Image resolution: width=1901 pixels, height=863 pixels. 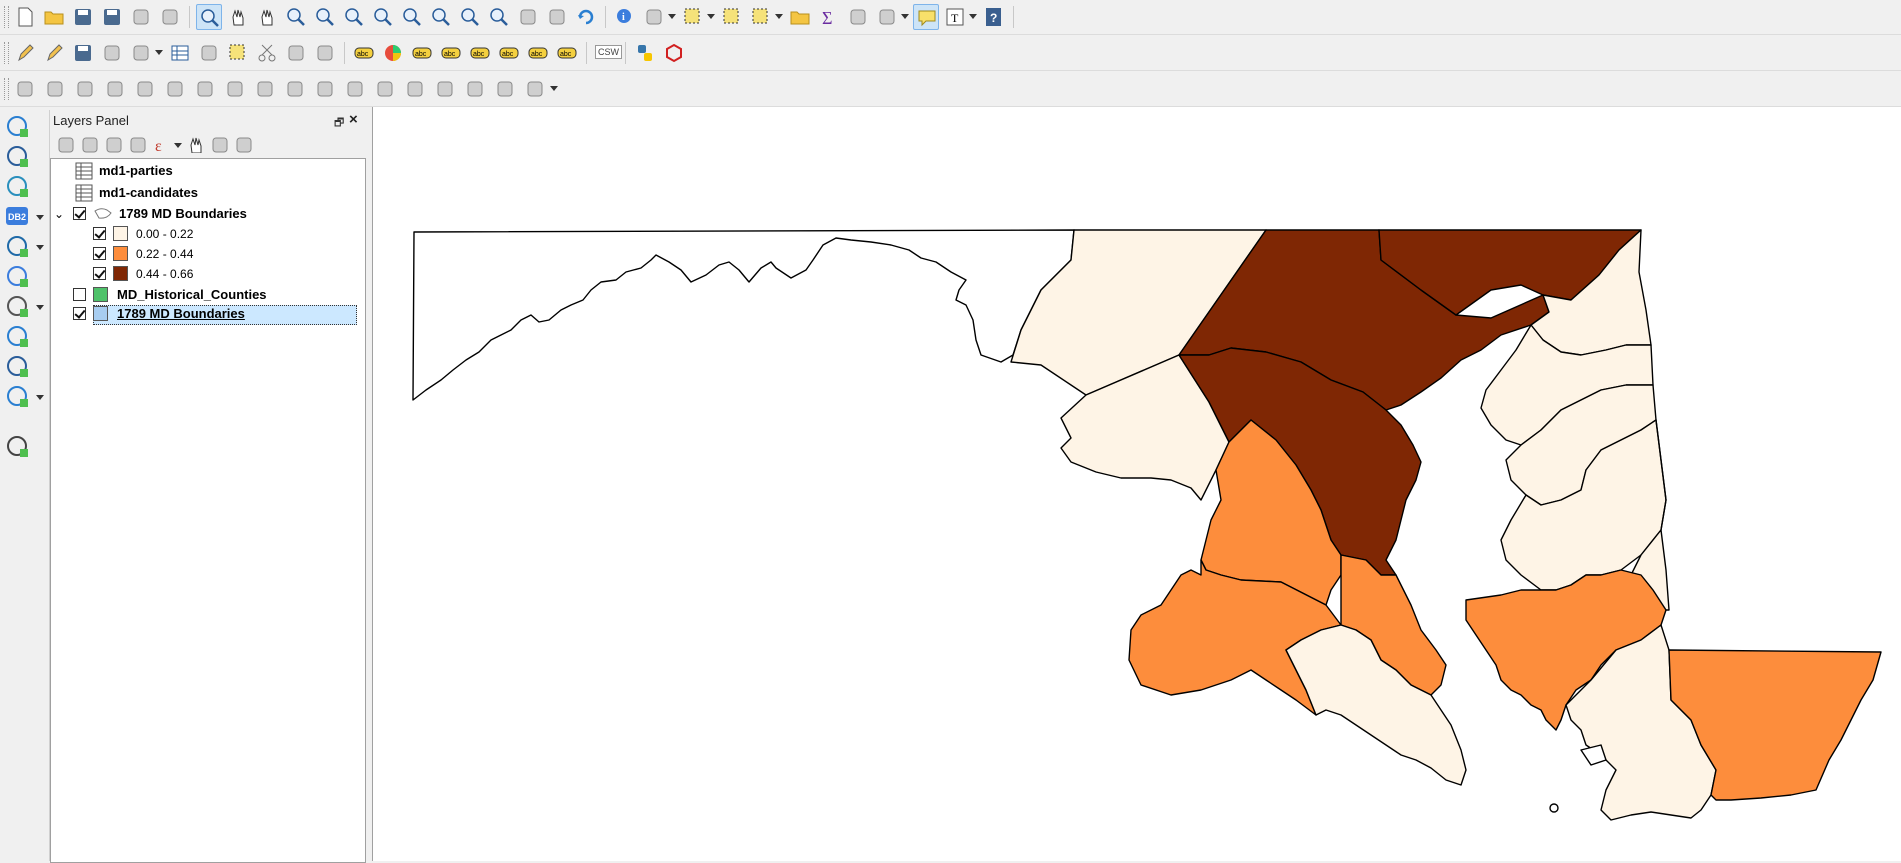 What do you see at coordinates (926, 17) in the screenshot?
I see `map-tips-icon` at bounding box center [926, 17].